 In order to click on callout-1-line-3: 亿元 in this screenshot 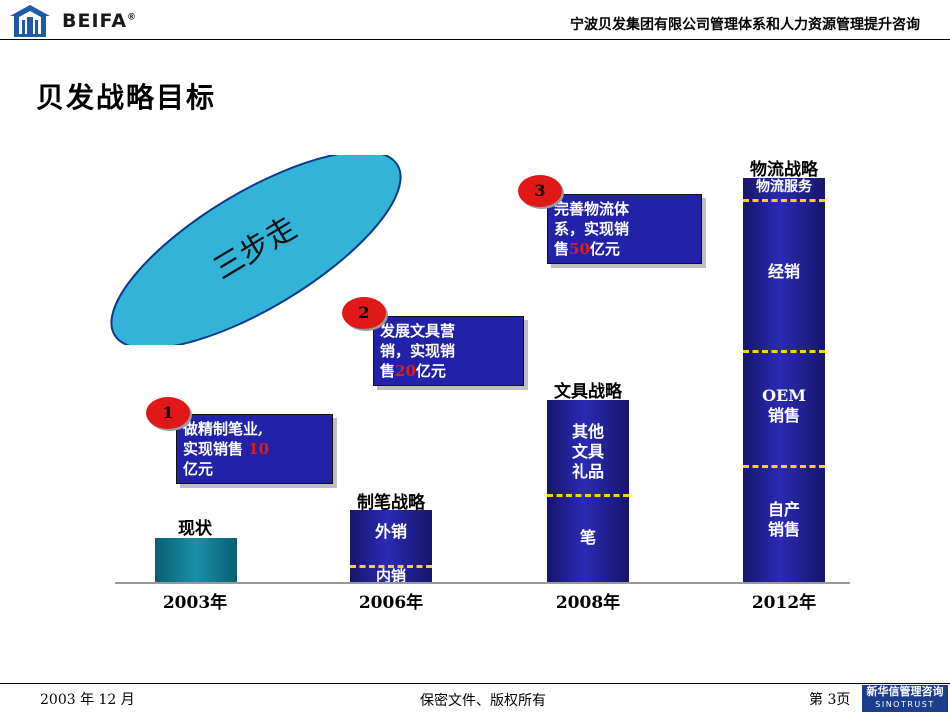, I will do `click(198, 469)`.